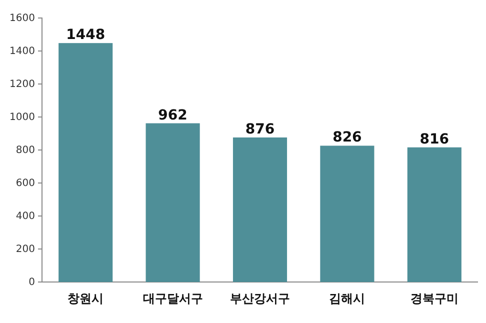 This screenshot has width=486, height=323. Describe the element at coordinates (86, 35) in the screenshot. I see `data-label: 1448` at that location.